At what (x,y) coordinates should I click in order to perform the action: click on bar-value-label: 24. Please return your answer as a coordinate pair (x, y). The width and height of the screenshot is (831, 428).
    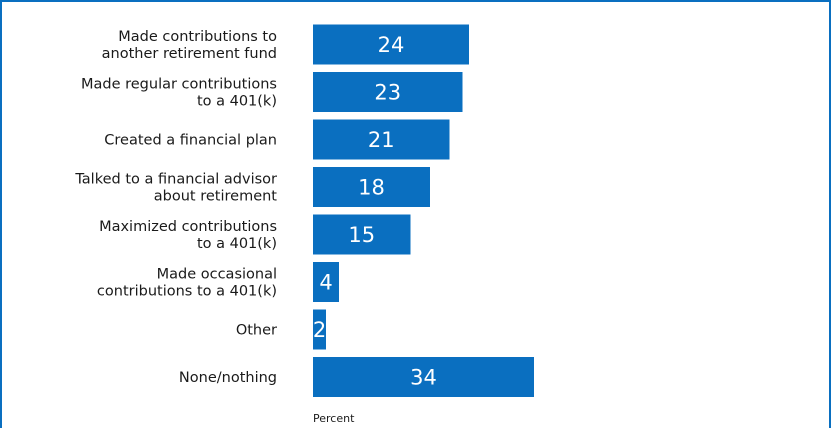
    Looking at the image, I should click on (391, 45).